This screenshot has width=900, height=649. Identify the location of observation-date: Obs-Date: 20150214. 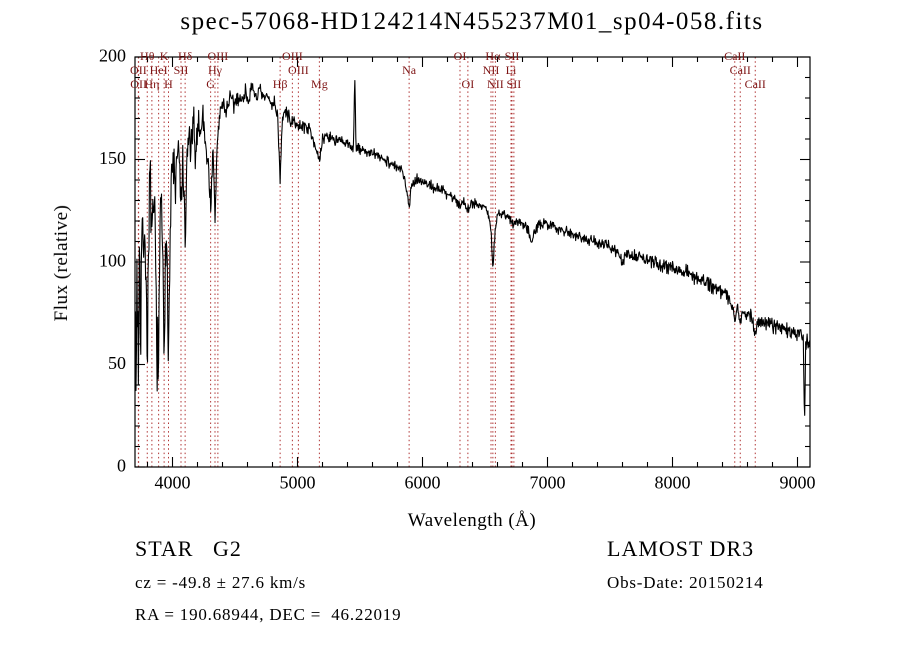
(685, 582).